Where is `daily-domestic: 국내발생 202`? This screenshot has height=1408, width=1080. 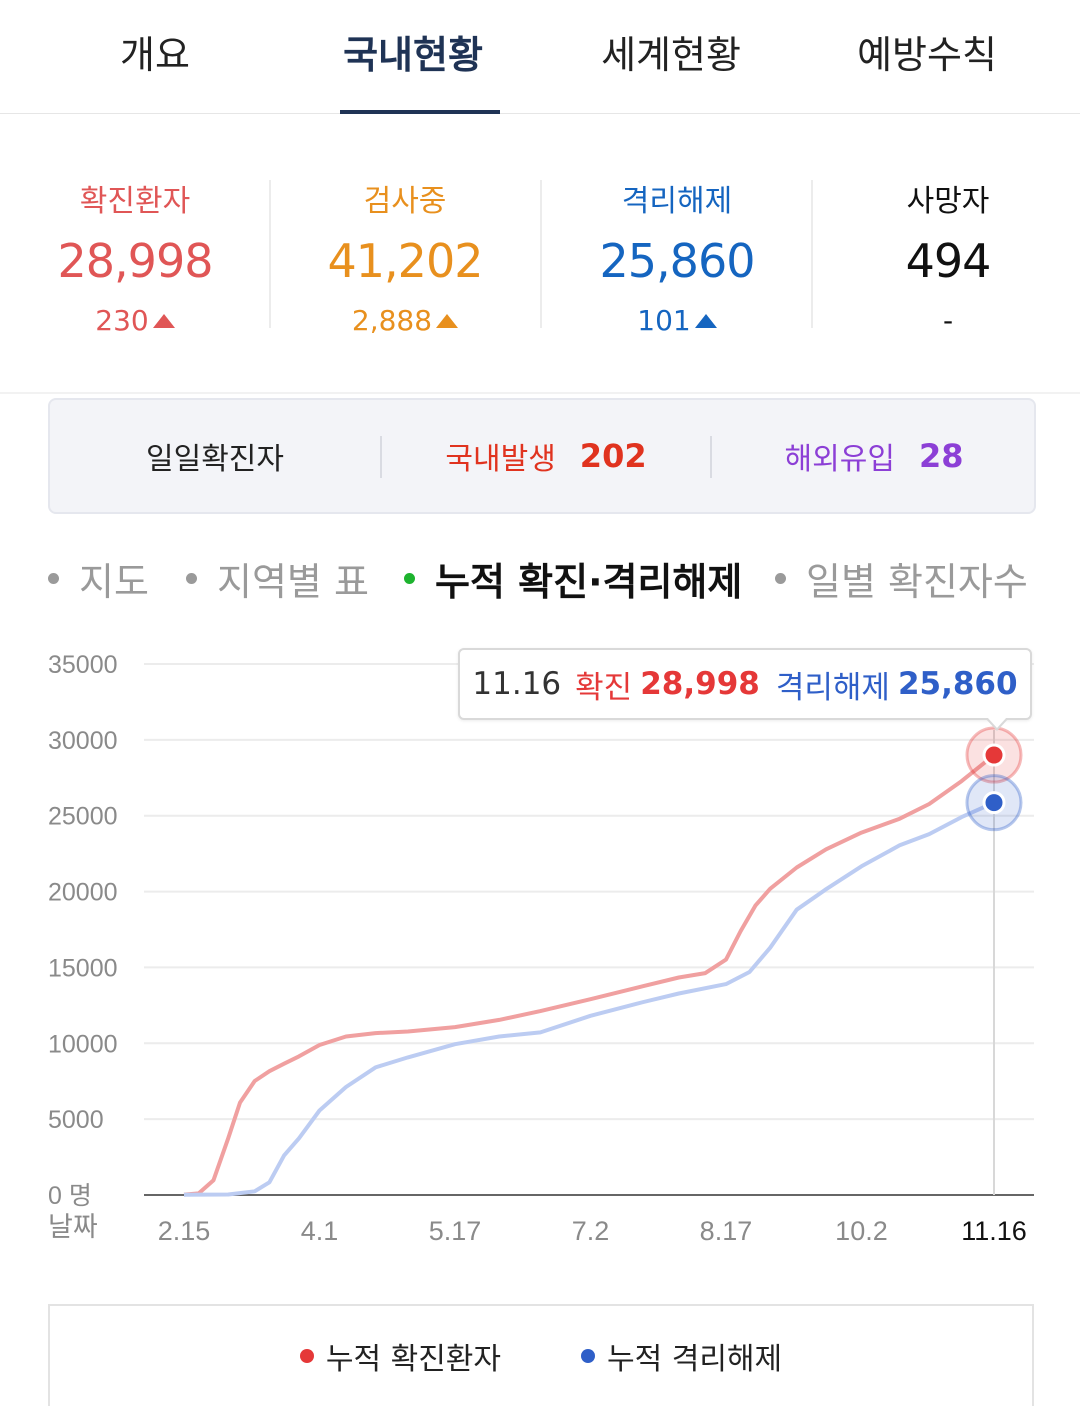 daily-domestic: 국내발생 202 is located at coordinates (546, 456).